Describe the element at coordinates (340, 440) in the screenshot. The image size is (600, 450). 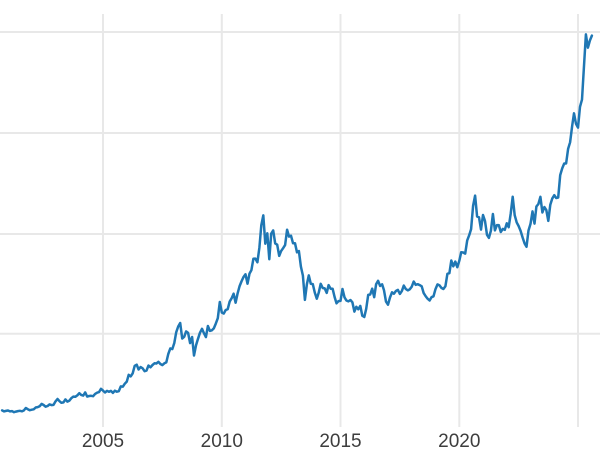
I see `x-tick-label: 2015` at that location.